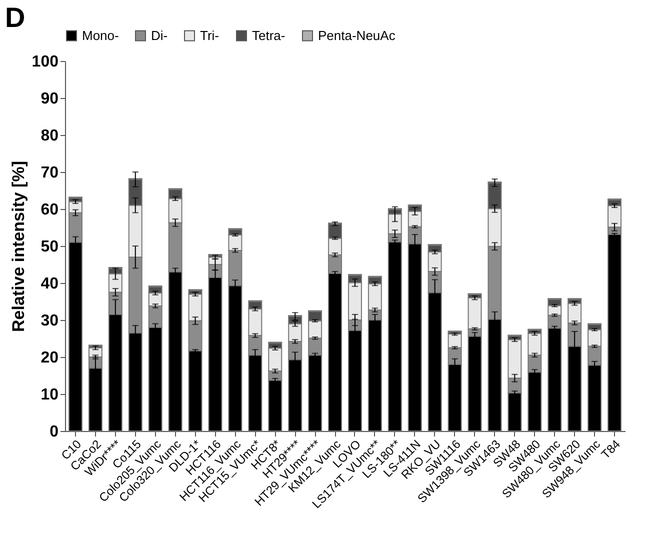 This screenshot has width=666, height=533. What do you see at coordinates (159, 35) in the screenshot?
I see `legend-label: Di-` at bounding box center [159, 35].